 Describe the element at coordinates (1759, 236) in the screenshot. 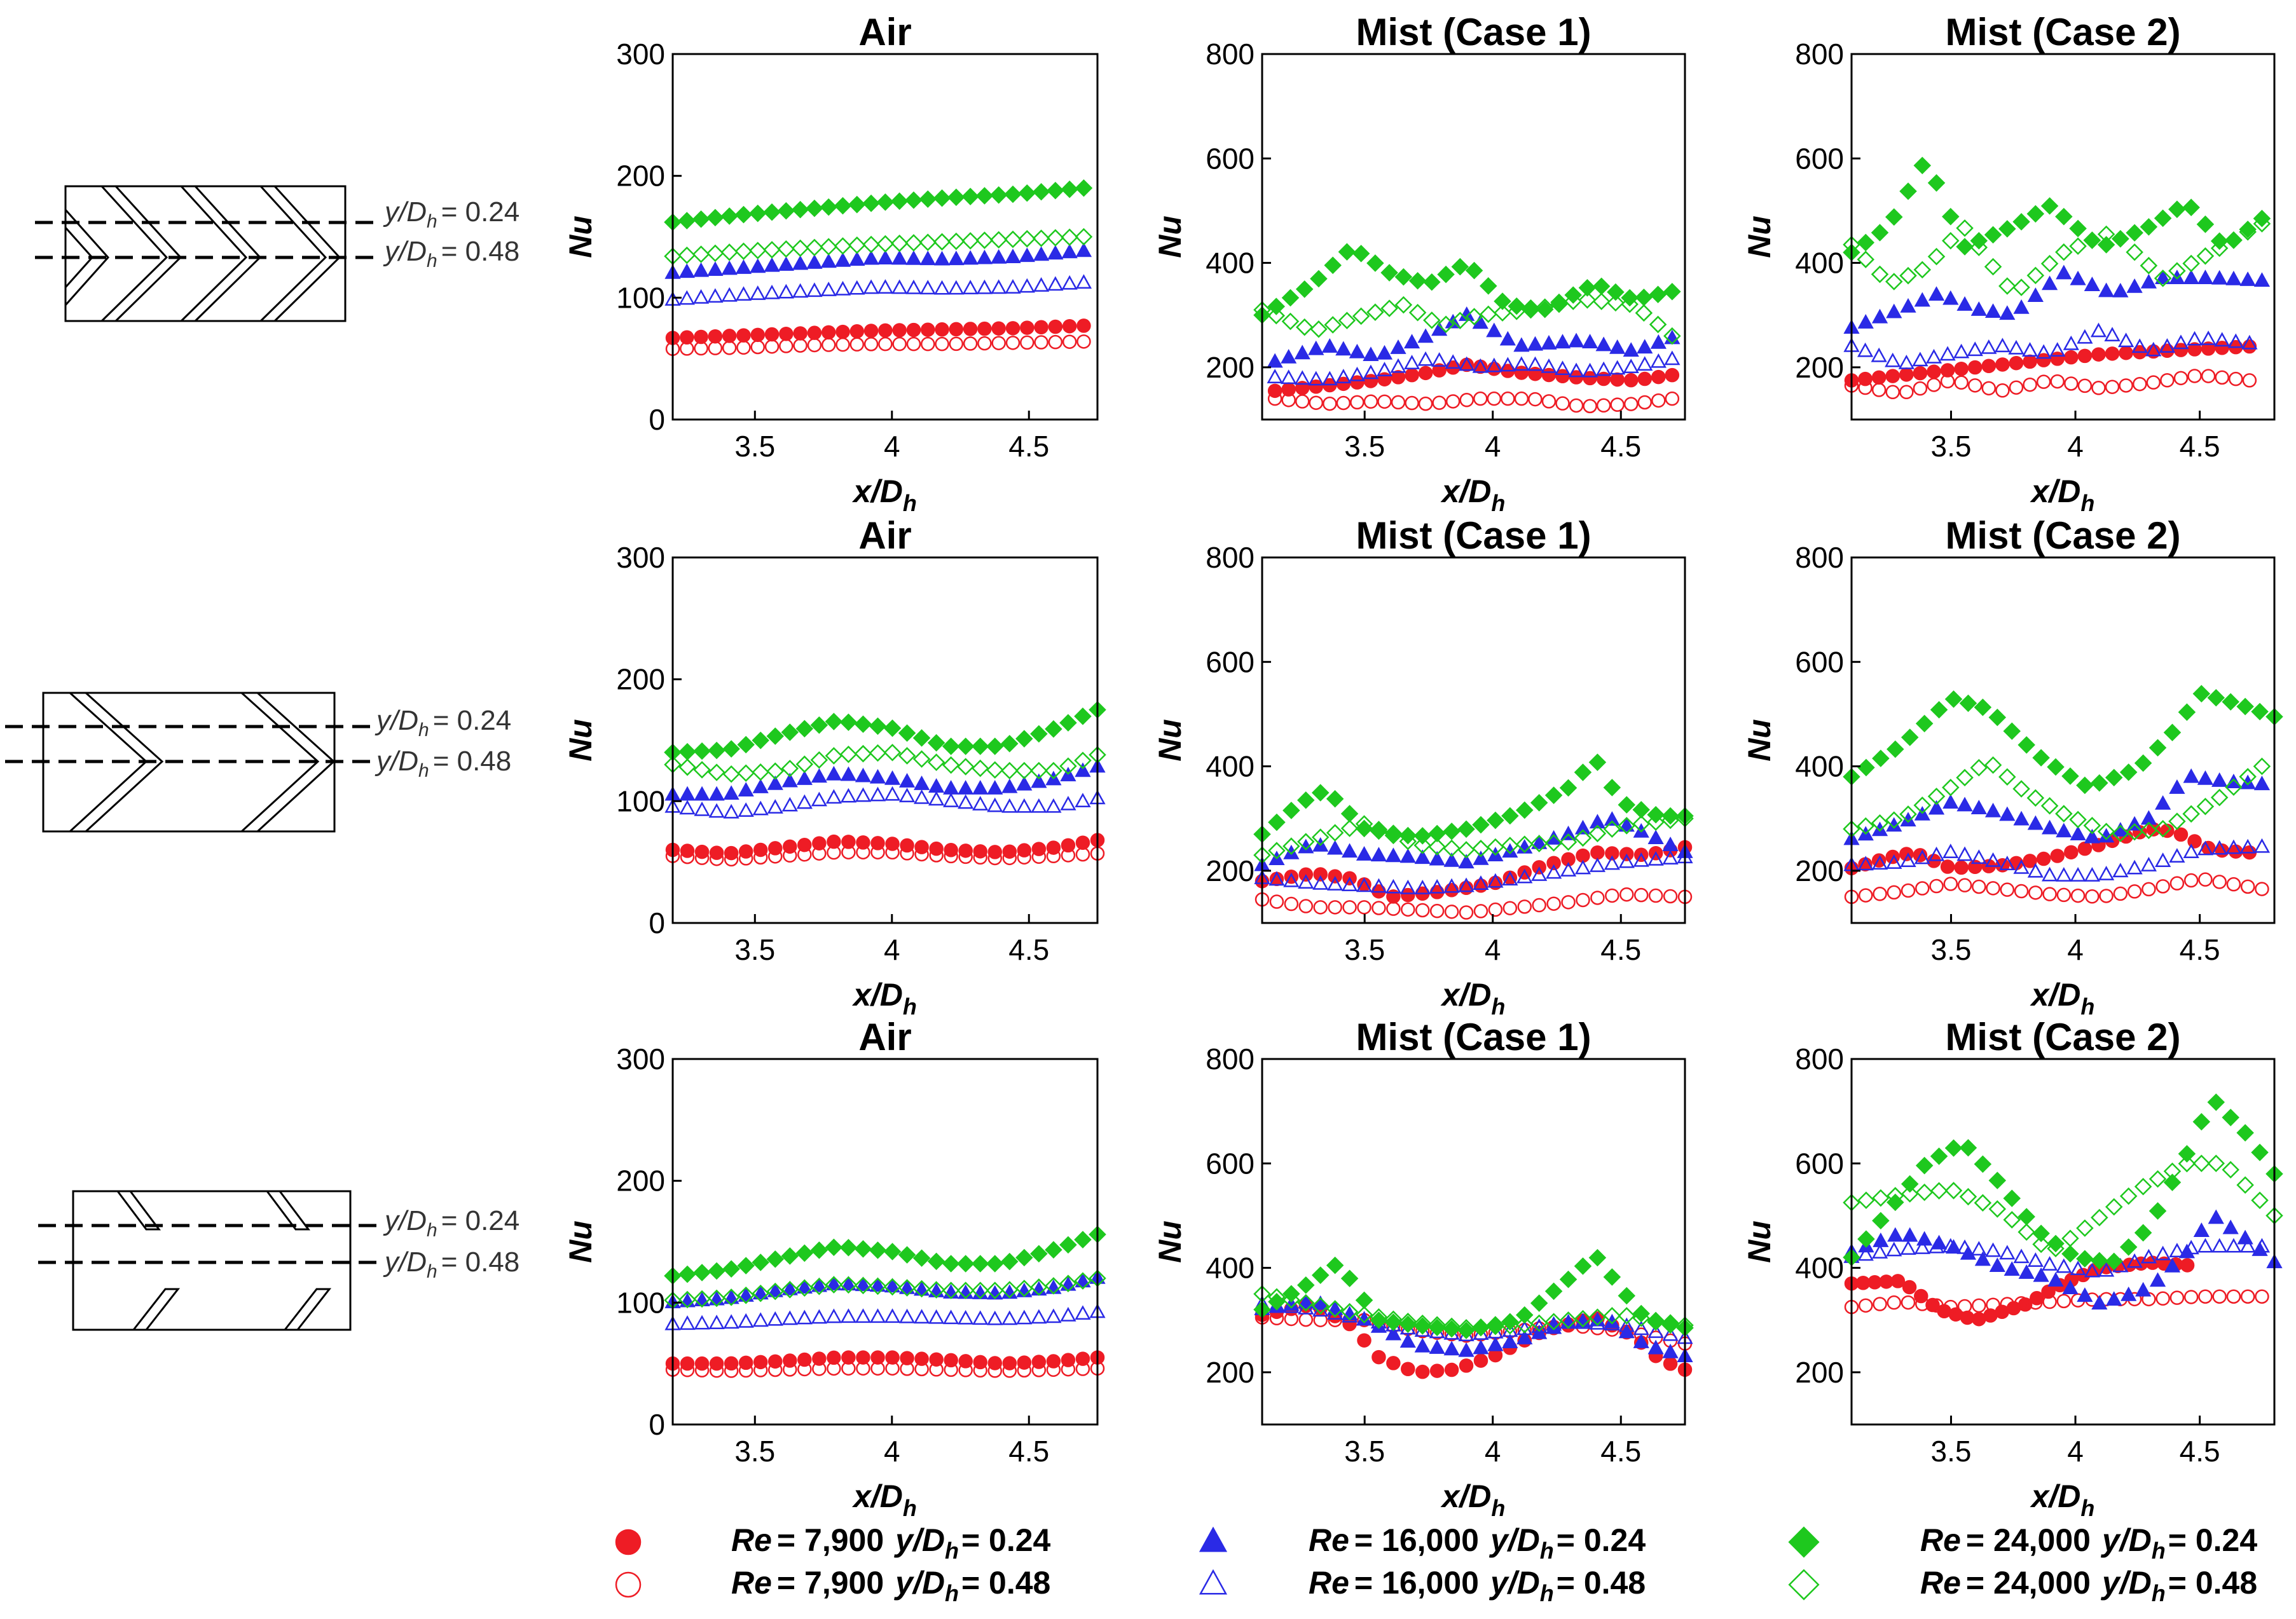

I see `y-axis-label: Nu` at that location.